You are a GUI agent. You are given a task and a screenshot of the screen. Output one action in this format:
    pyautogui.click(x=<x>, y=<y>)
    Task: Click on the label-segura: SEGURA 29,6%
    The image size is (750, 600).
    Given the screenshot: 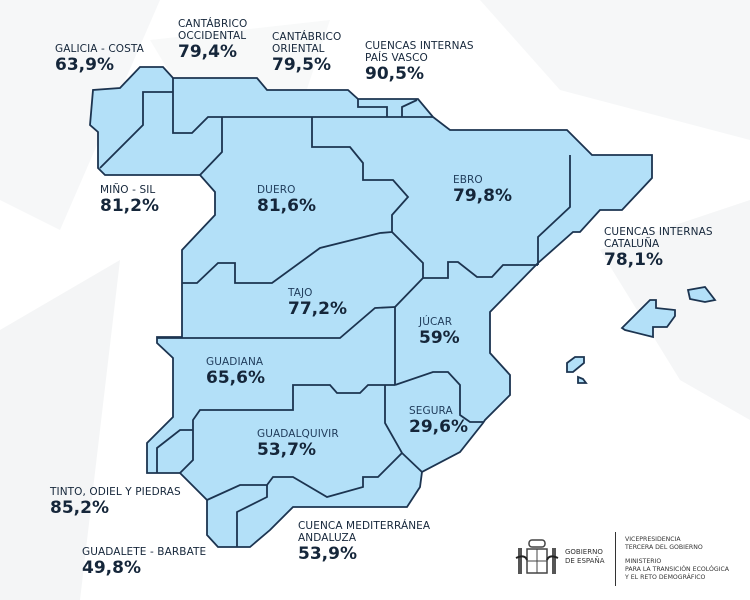 What is the action you would take?
    pyautogui.click(x=438, y=420)
    